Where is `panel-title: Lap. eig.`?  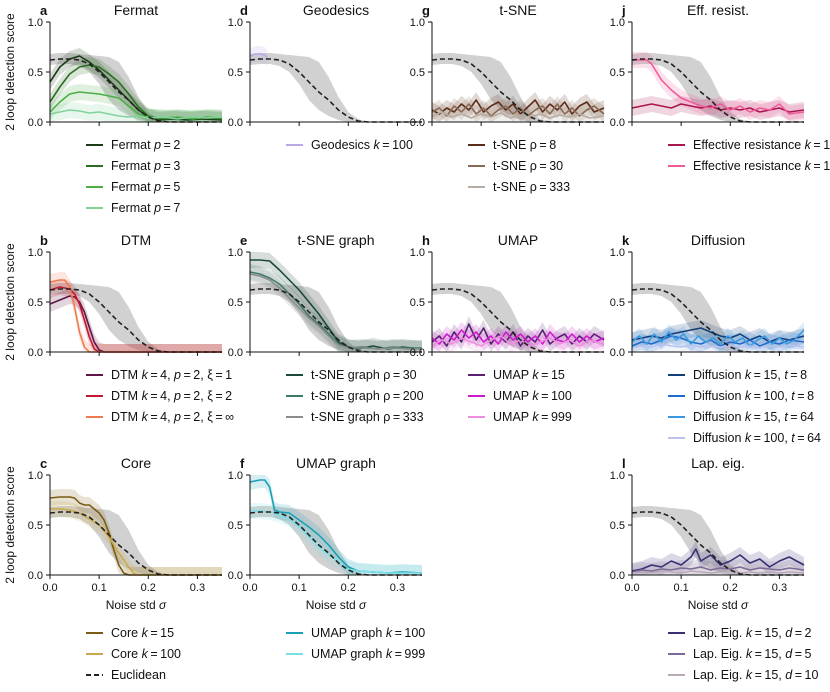
panel-title: Lap. eig. is located at coordinates (718, 463).